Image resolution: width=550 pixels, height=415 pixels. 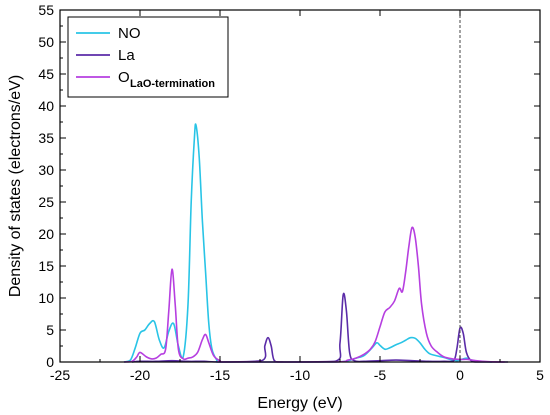 What do you see at coordinates (46, 298) in the screenshot?
I see `y-tick-label: 10` at bounding box center [46, 298].